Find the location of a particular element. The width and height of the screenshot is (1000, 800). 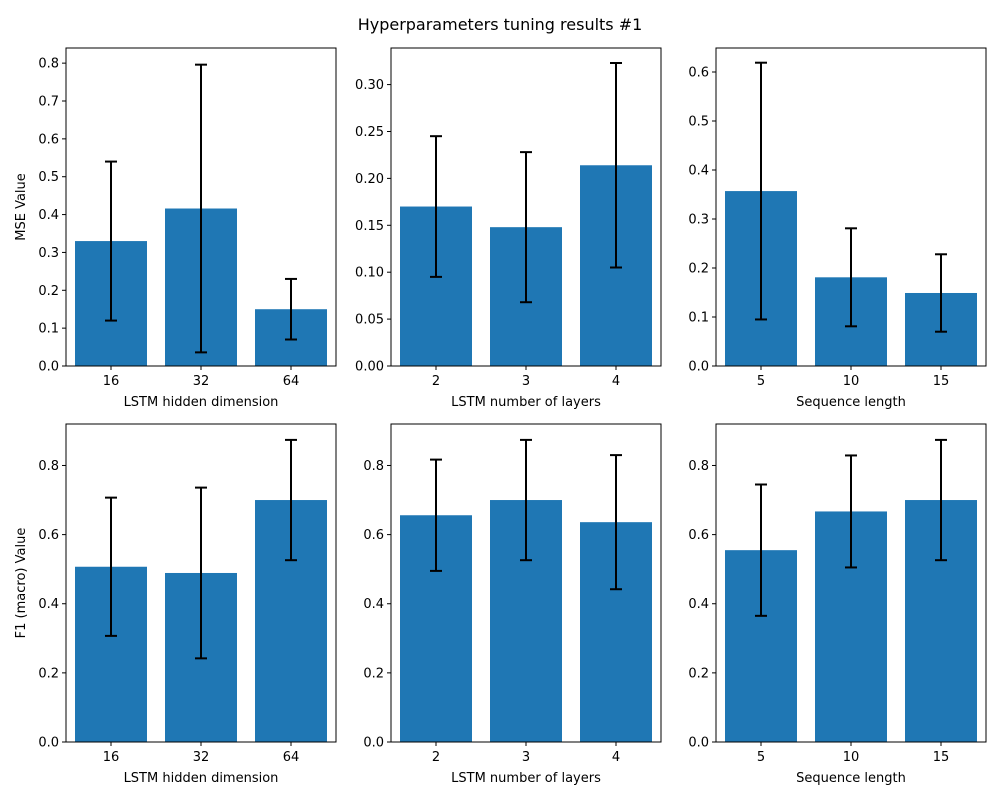

subplot-5: 0.0 0.2 0.4 0.6 0.8 2 3 4 LSTM number of layers is located at coordinates (512, 604).